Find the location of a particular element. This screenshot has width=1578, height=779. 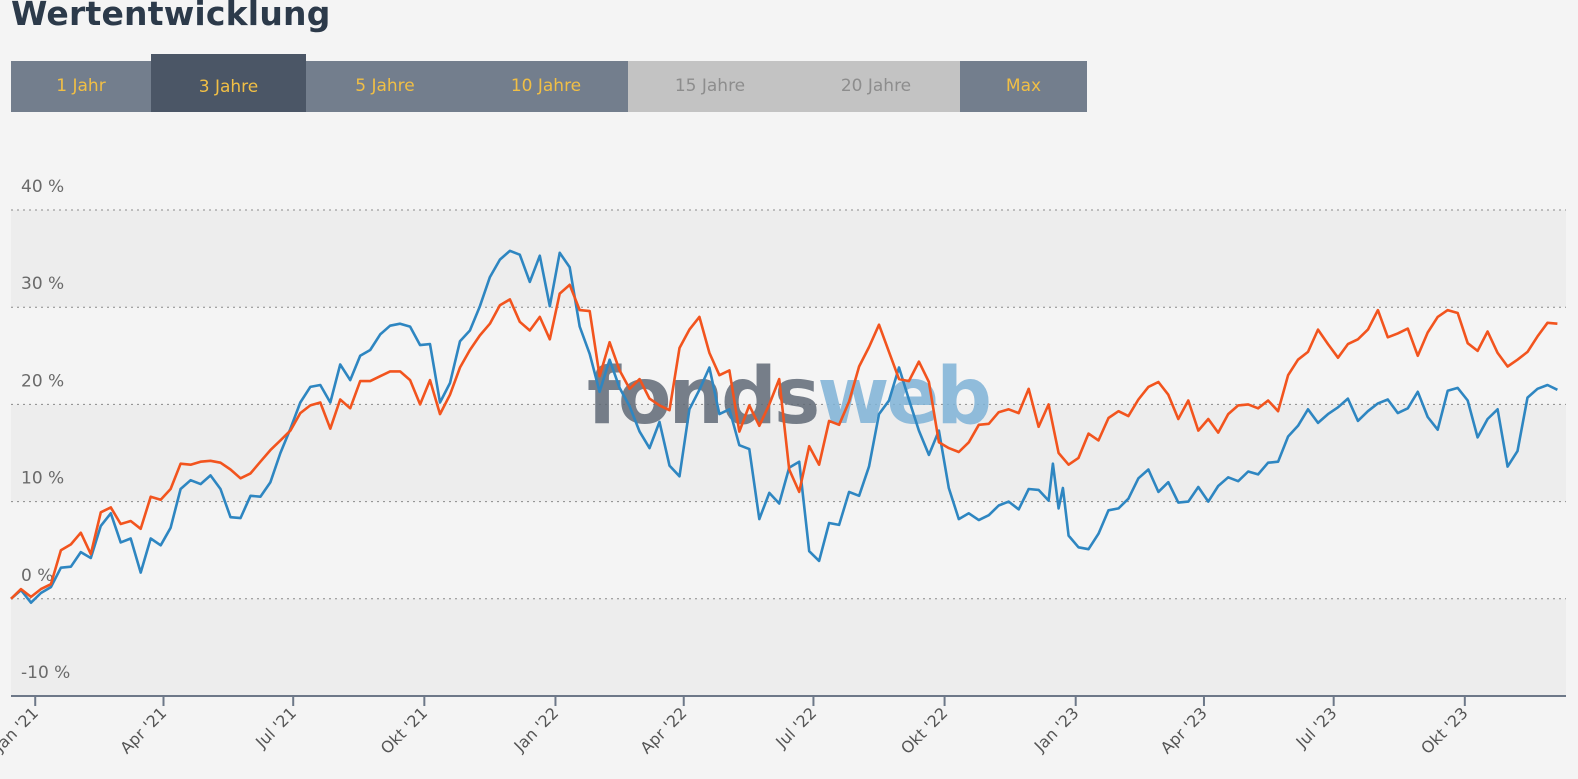

x-tick-label: Jul '21 is located at coordinates (275, 727).